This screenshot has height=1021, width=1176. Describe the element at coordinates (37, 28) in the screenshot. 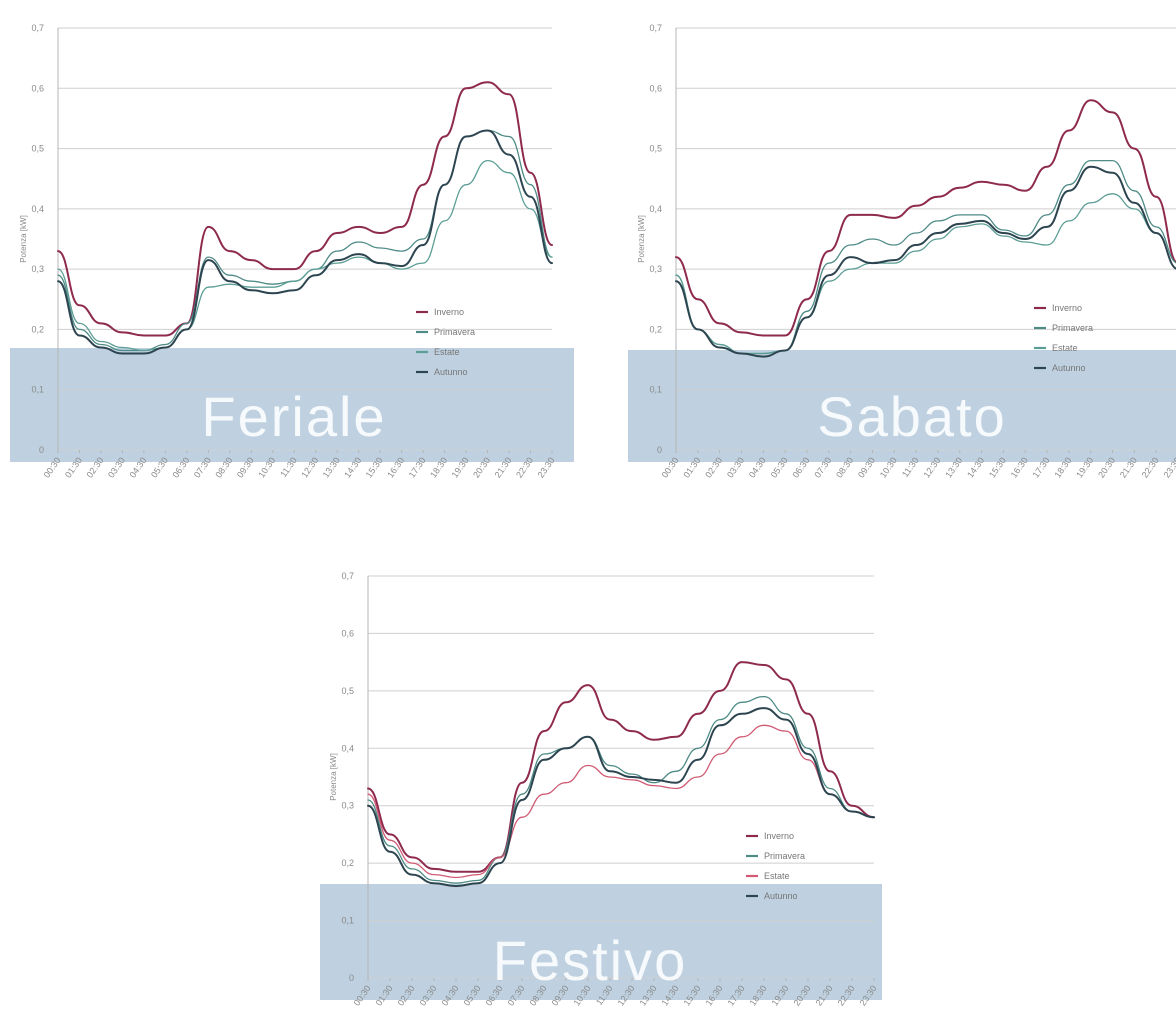

I see `chart-feriale-y-tick-label: 0,7` at that location.